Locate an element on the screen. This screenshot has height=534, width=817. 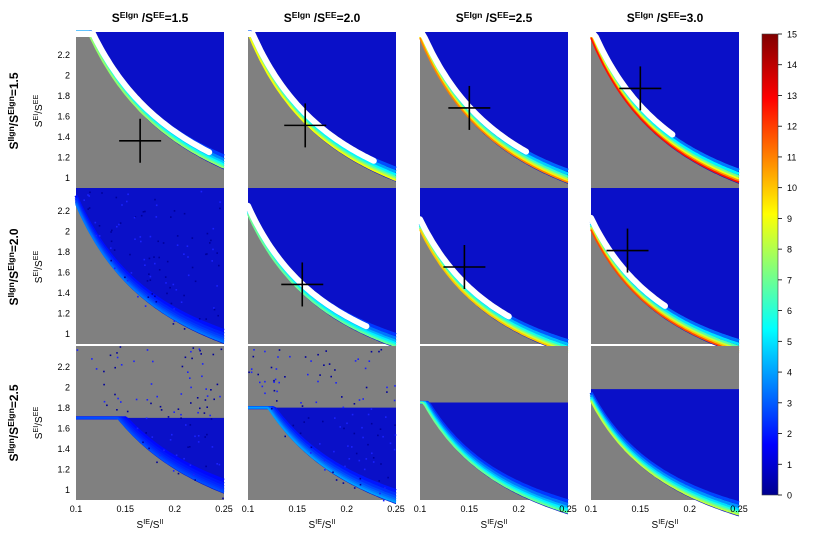
y-tick-label: 1 is located at coordinates (67, 334).